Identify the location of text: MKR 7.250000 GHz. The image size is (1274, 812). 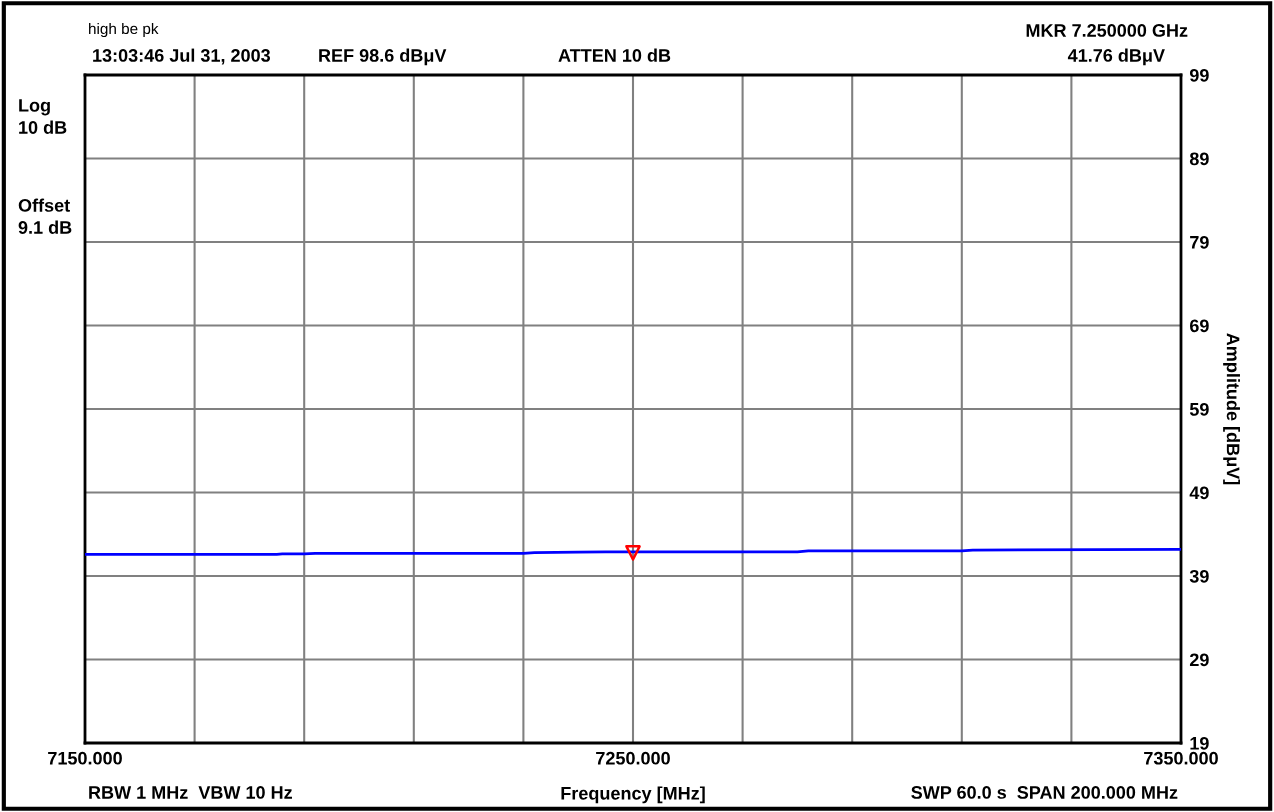
(1107, 30).